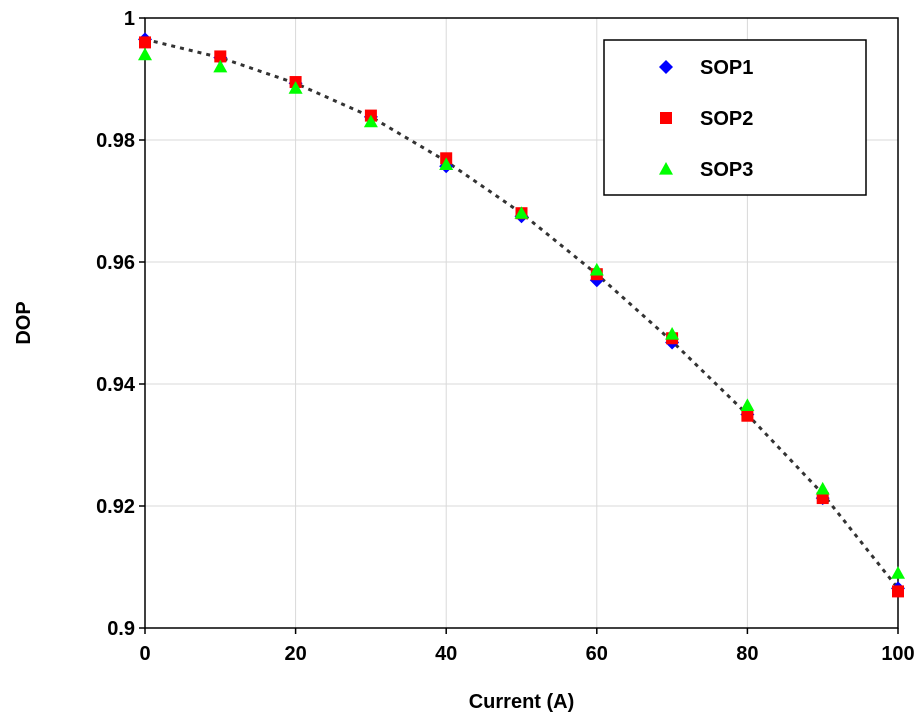 This screenshot has height=713, width=924. What do you see at coordinates (116, 385) in the screenshot?
I see `y-tick-label: 0.94` at bounding box center [116, 385].